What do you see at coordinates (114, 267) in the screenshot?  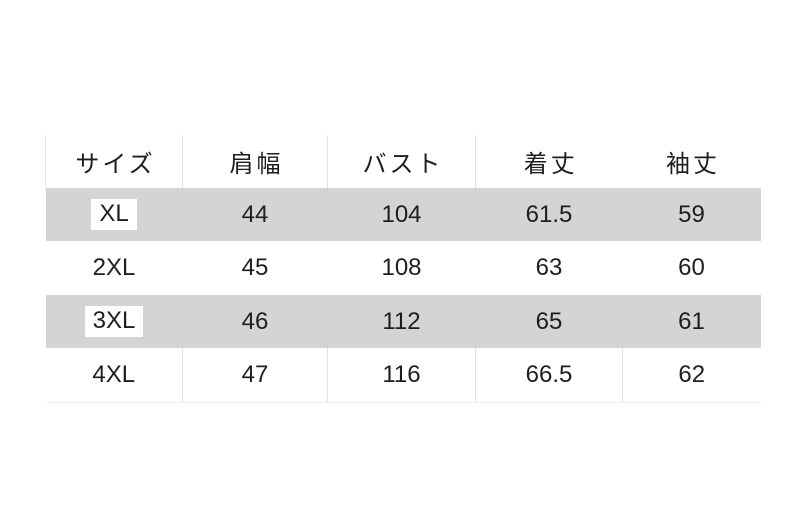 I see `size-cell: 2XL` at bounding box center [114, 267].